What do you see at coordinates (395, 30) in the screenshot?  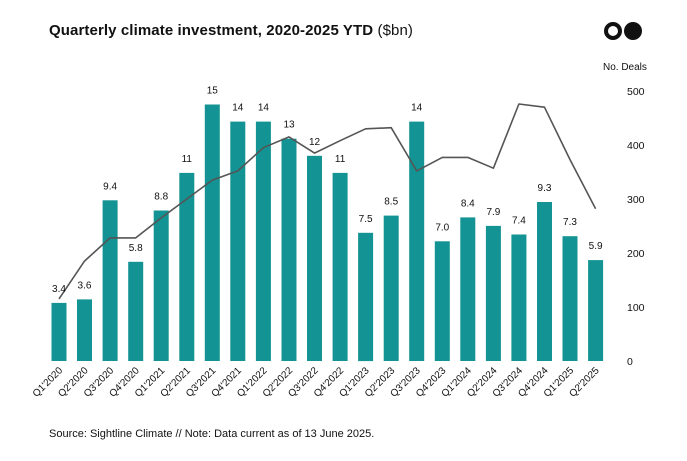 I see `chart-title-unit: ($bn)` at bounding box center [395, 30].